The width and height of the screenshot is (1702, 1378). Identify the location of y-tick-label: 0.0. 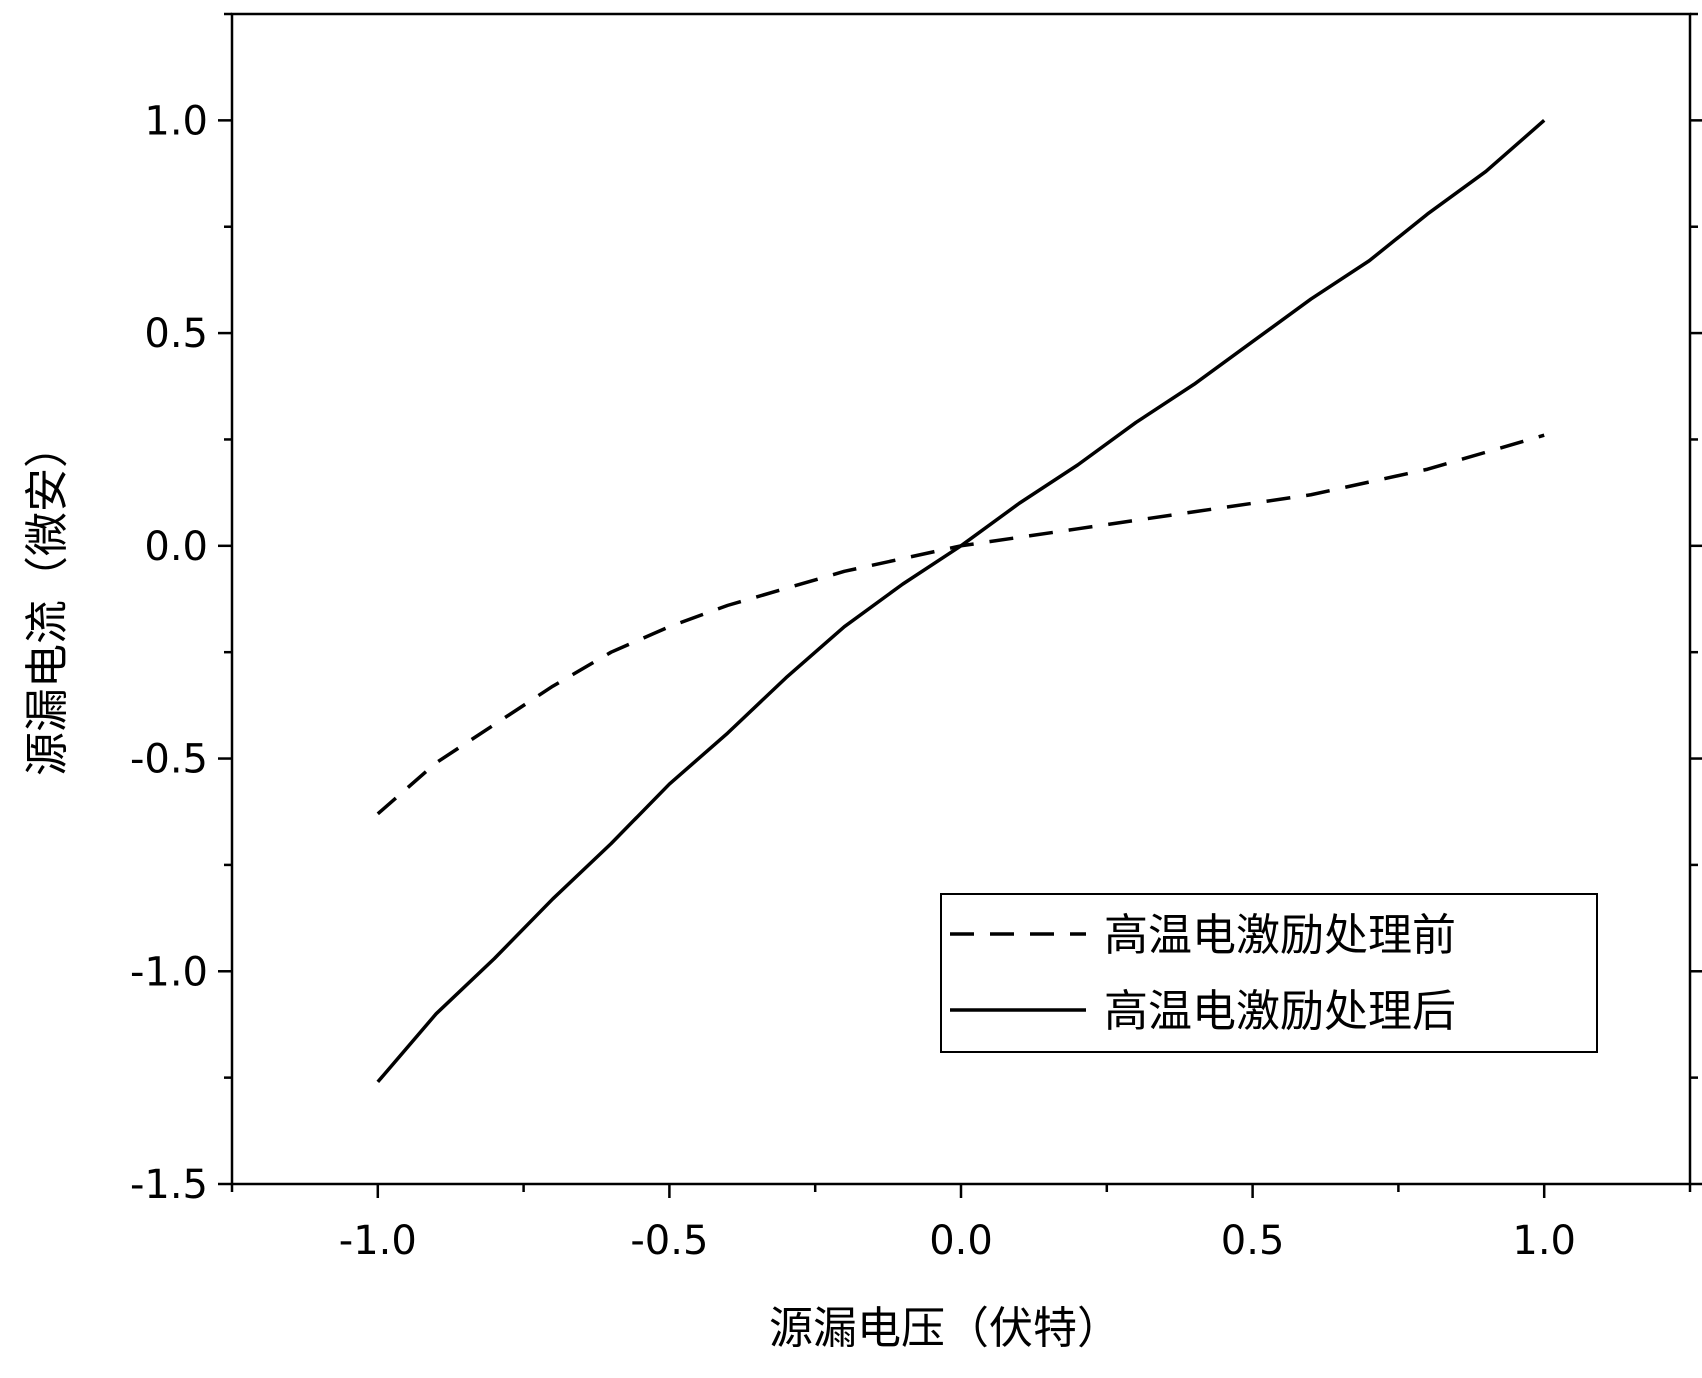
(176, 547).